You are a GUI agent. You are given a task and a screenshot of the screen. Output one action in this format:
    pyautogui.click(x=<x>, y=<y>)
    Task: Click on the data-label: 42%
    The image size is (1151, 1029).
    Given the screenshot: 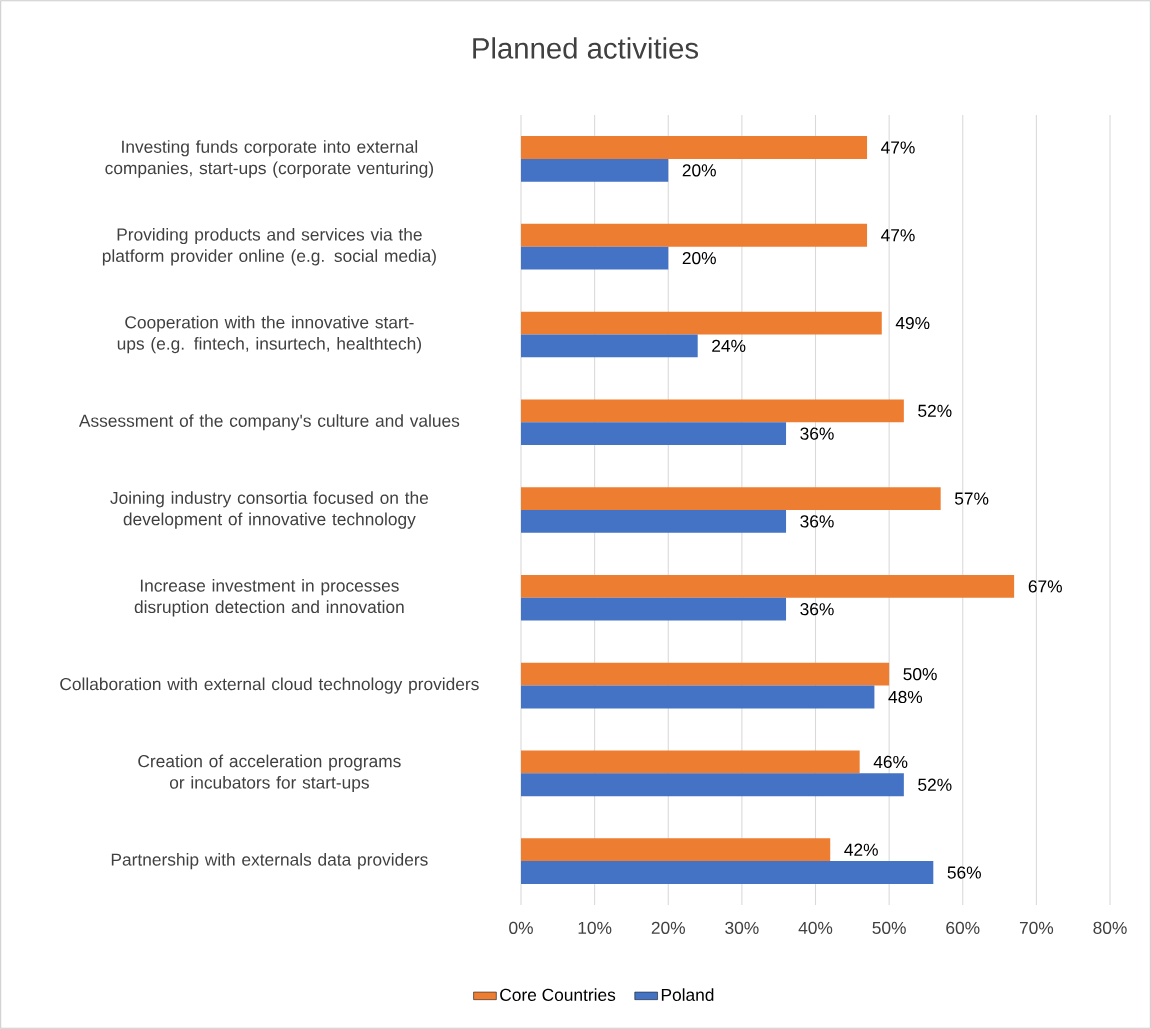 What is the action you would take?
    pyautogui.click(x=861, y=849)
    